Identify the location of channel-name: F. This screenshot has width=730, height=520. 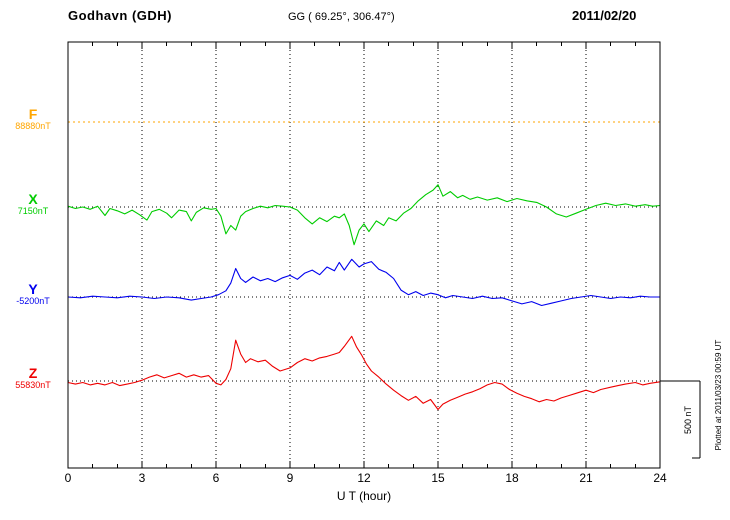
(33, 114).